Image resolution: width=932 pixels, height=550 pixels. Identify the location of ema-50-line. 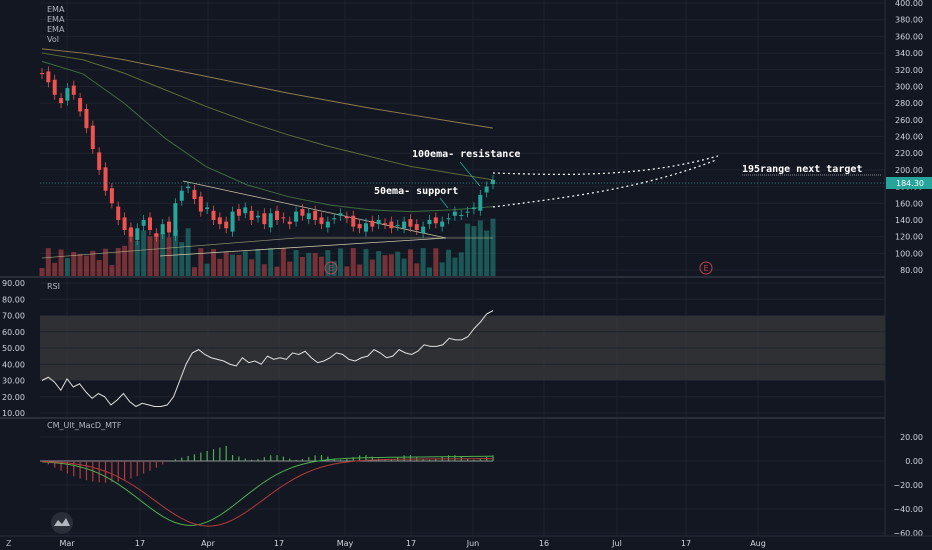
(267, 136).